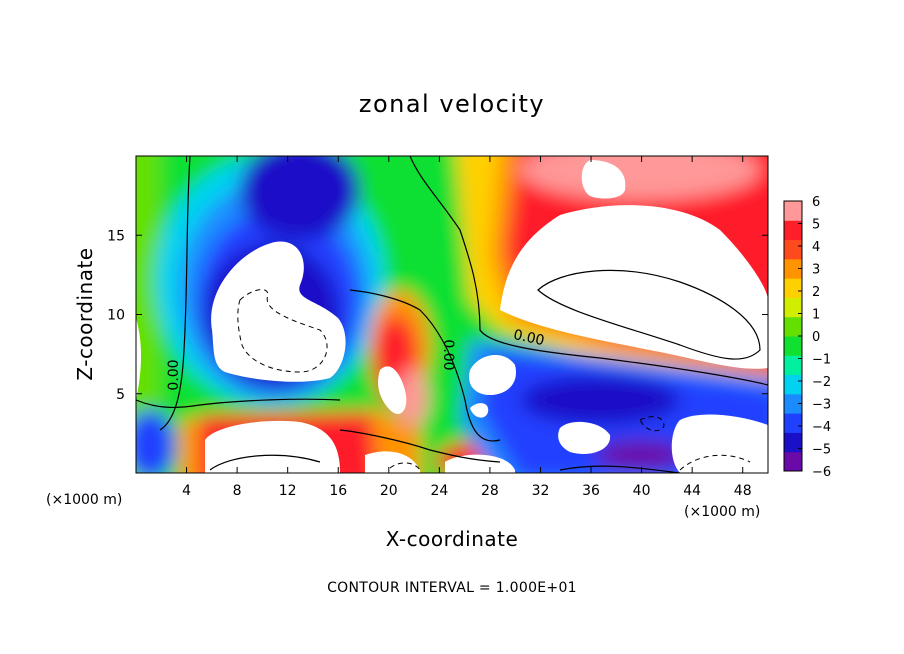  I want to click on colorbar-tick-label: 5, so click(816, 225).